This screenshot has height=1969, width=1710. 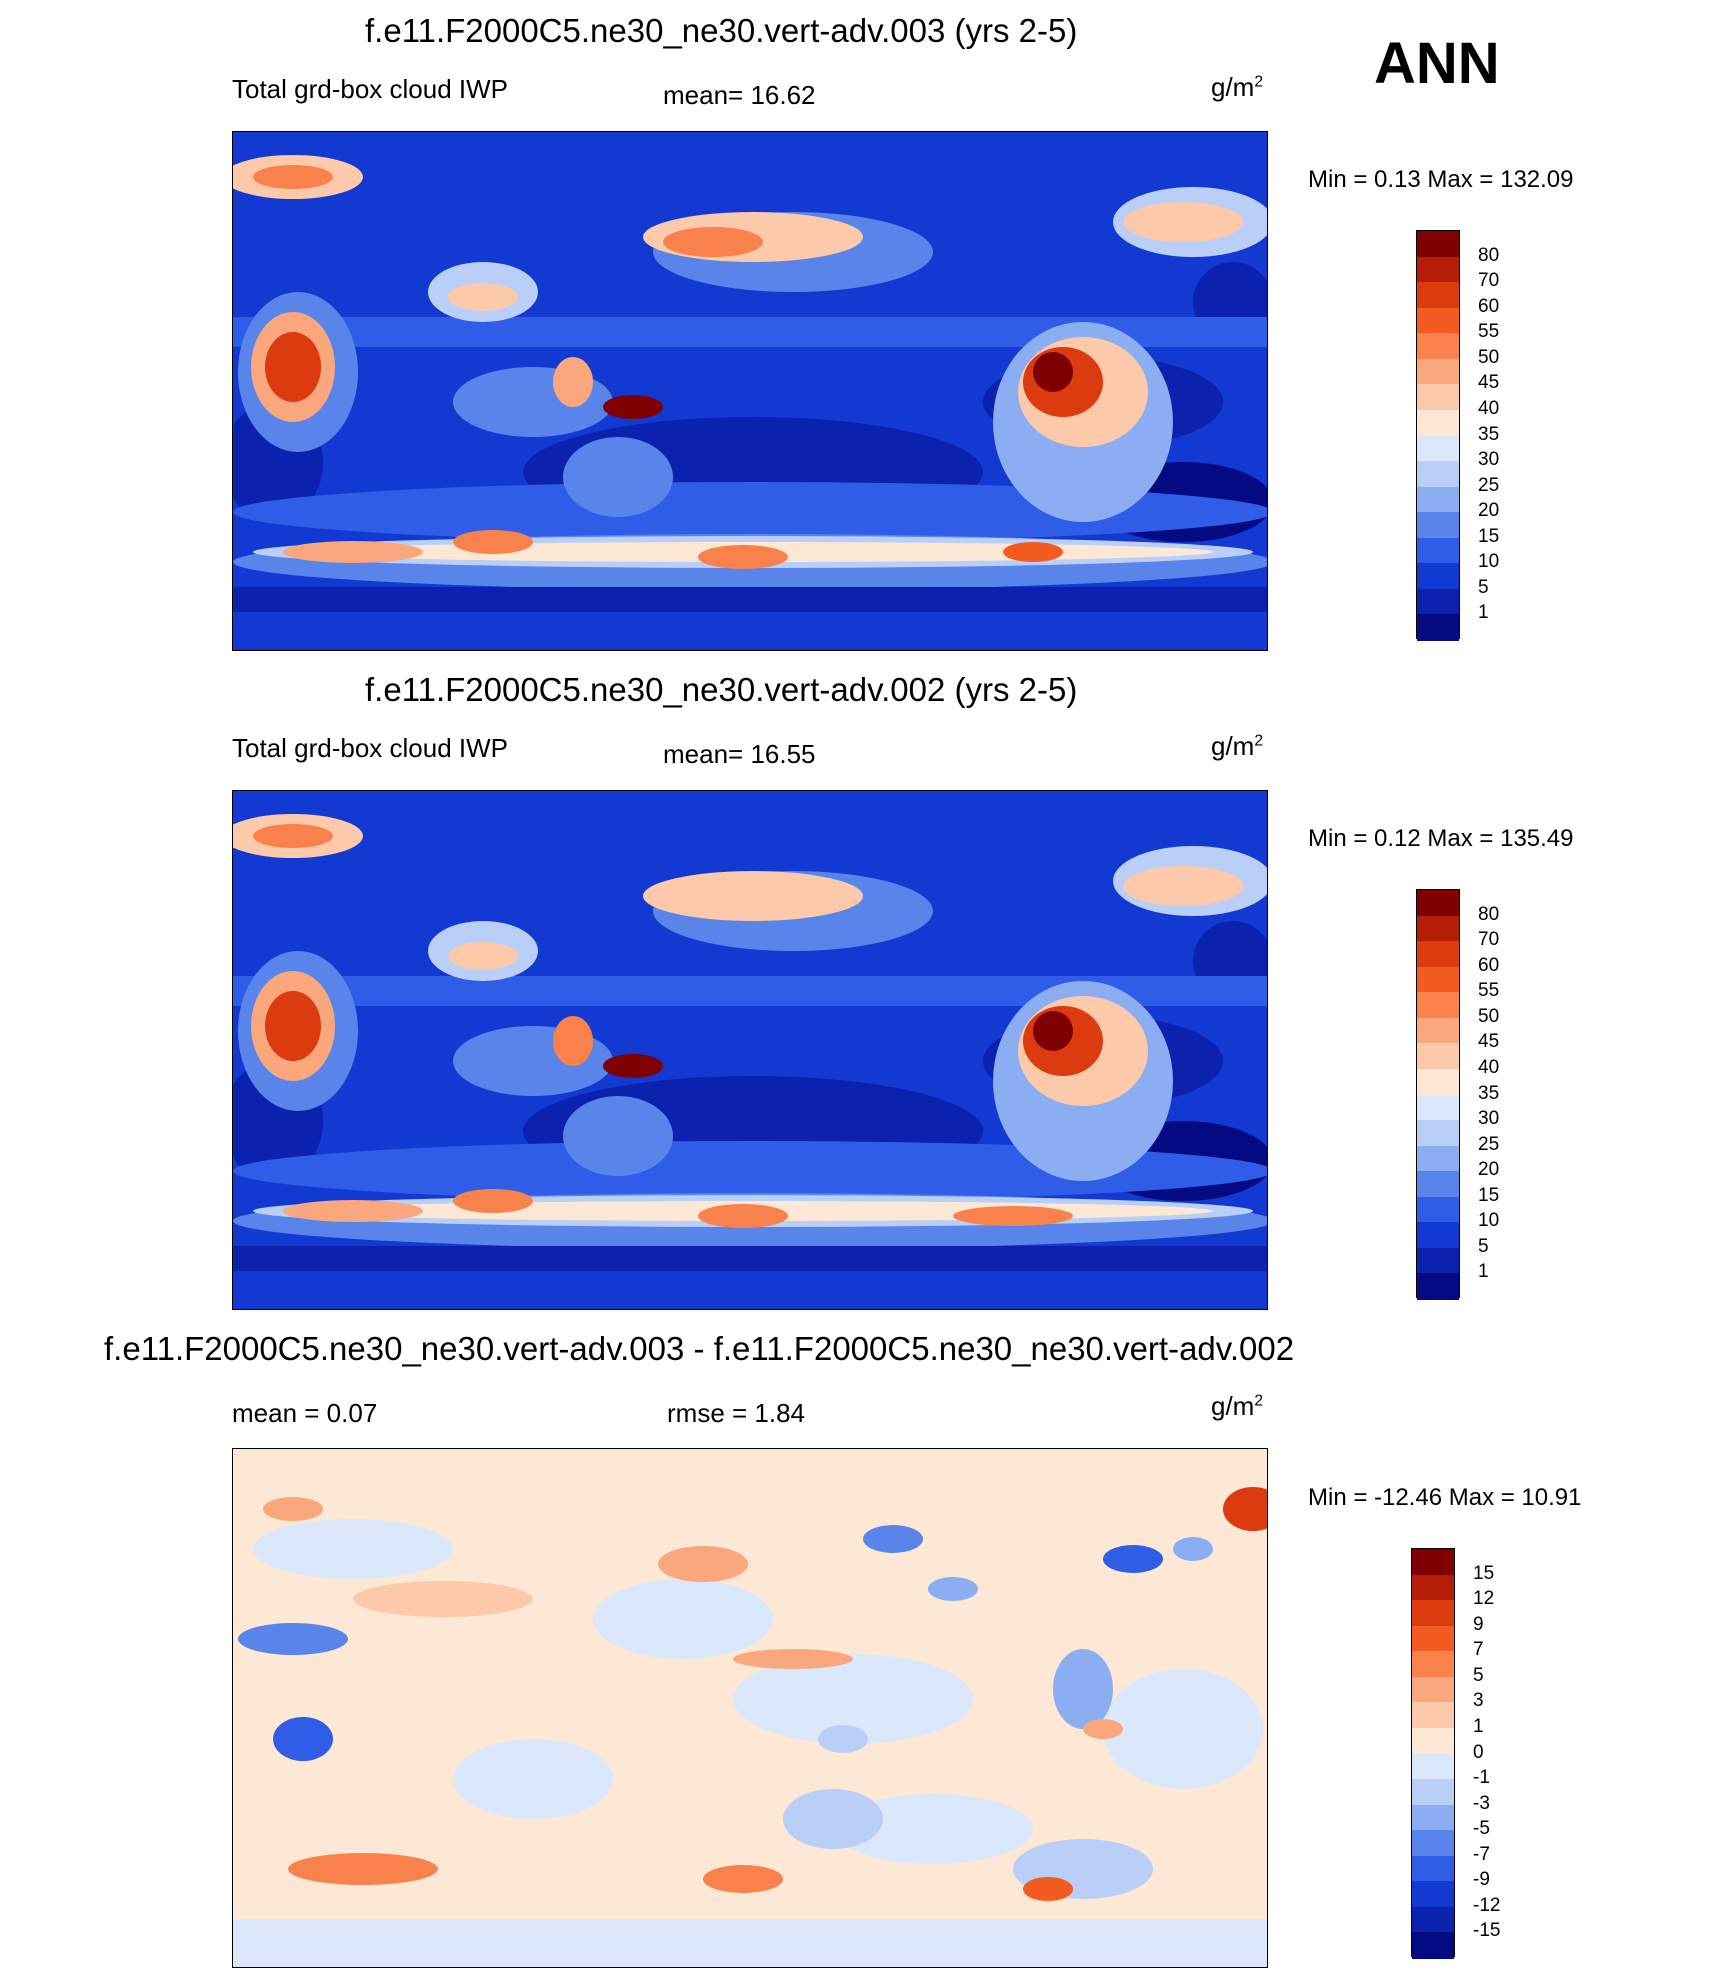 What do you see at coordinates (1489, 460) in the screenshot?
I see `panel-1-colorbar-tick-label: 30` at bounding box center [1489, 460].